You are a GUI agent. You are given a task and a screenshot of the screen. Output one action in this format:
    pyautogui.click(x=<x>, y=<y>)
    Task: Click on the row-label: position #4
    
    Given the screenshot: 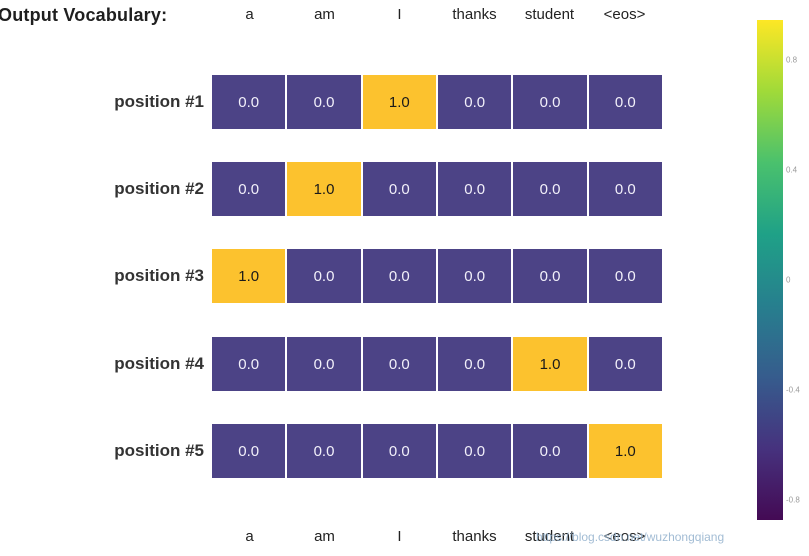 What is the action you would take?
    pyautogui.click(x=159, y=363)
    